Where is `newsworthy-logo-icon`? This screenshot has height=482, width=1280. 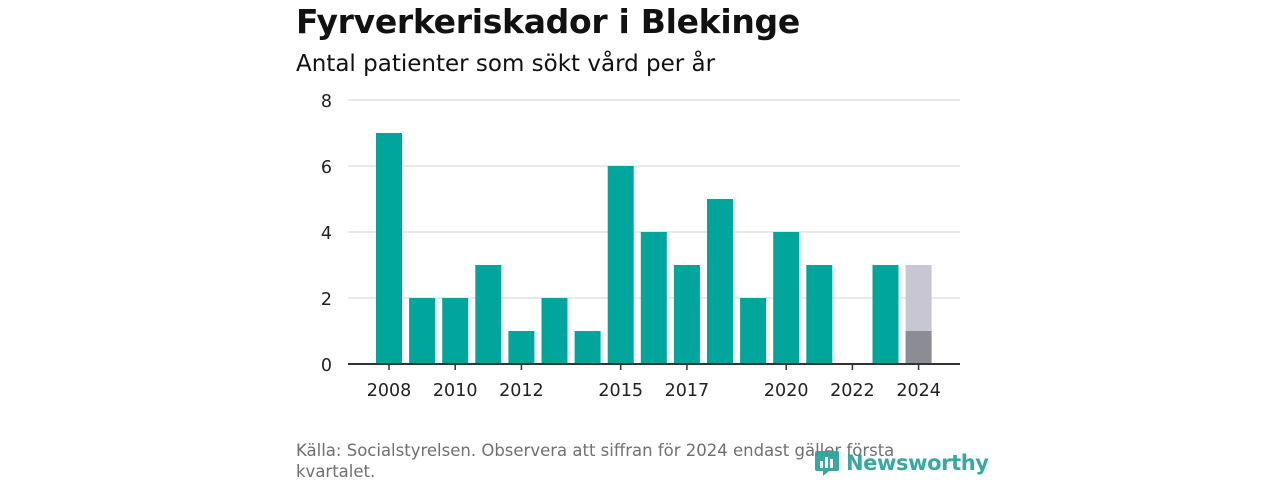 newsworthy-logo-icon is located at coordinates (827, 463).